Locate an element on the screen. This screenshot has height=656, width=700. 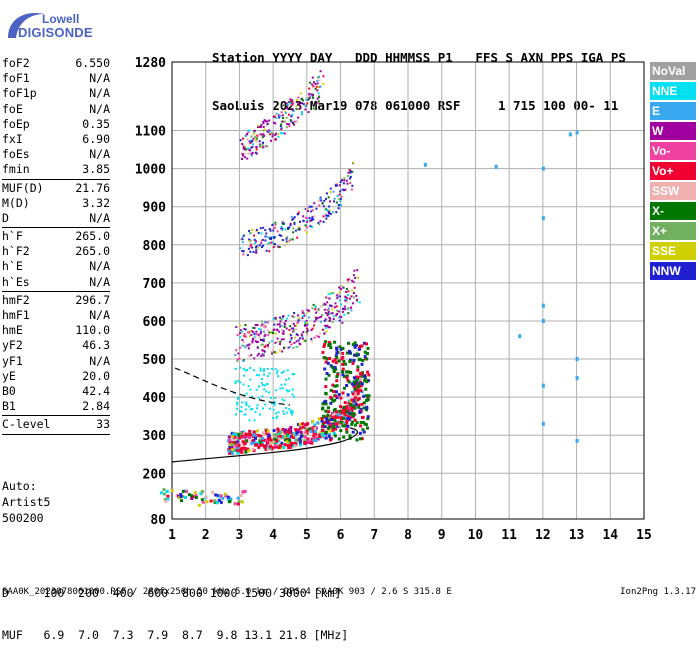
param-row: yF2 46.3 is located at coordinates (56, 345).